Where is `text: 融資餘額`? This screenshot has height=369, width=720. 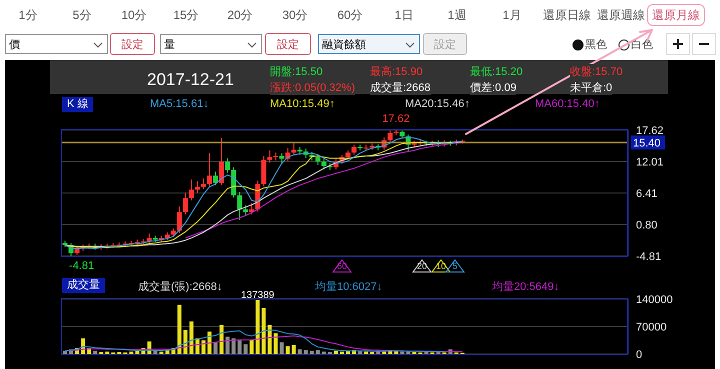
text: 融資餘額 is located at coordinates (369, 44).